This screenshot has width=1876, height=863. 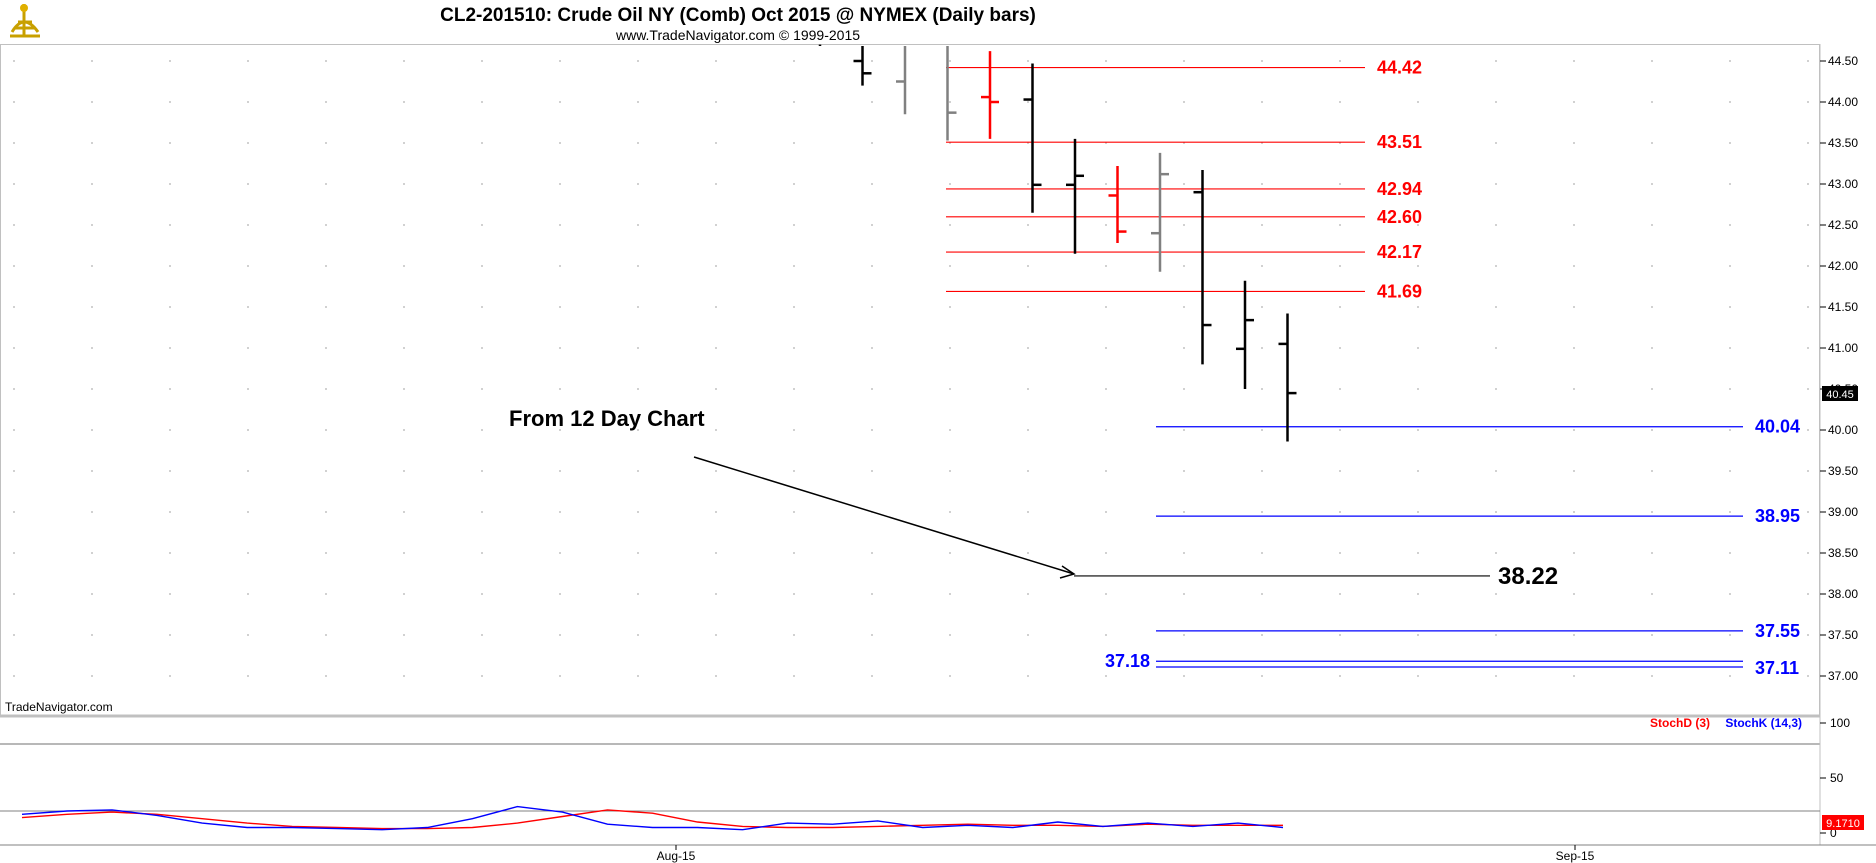 What do you see at coordinates (1843, 824) in the screenshot?
I see `svg-text: 9.1710` at bounding box center [1843, 824].